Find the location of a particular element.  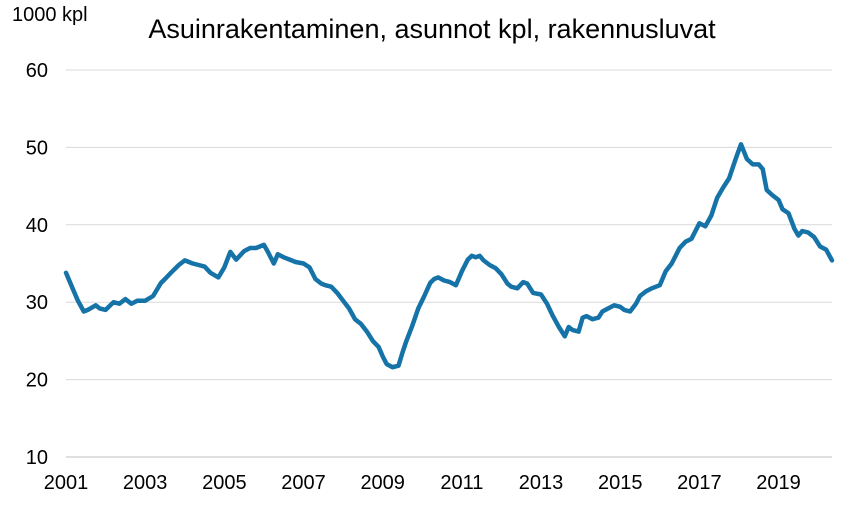

y-axis-unit-label: 1000 kpl is located at coordinates (50, 15).